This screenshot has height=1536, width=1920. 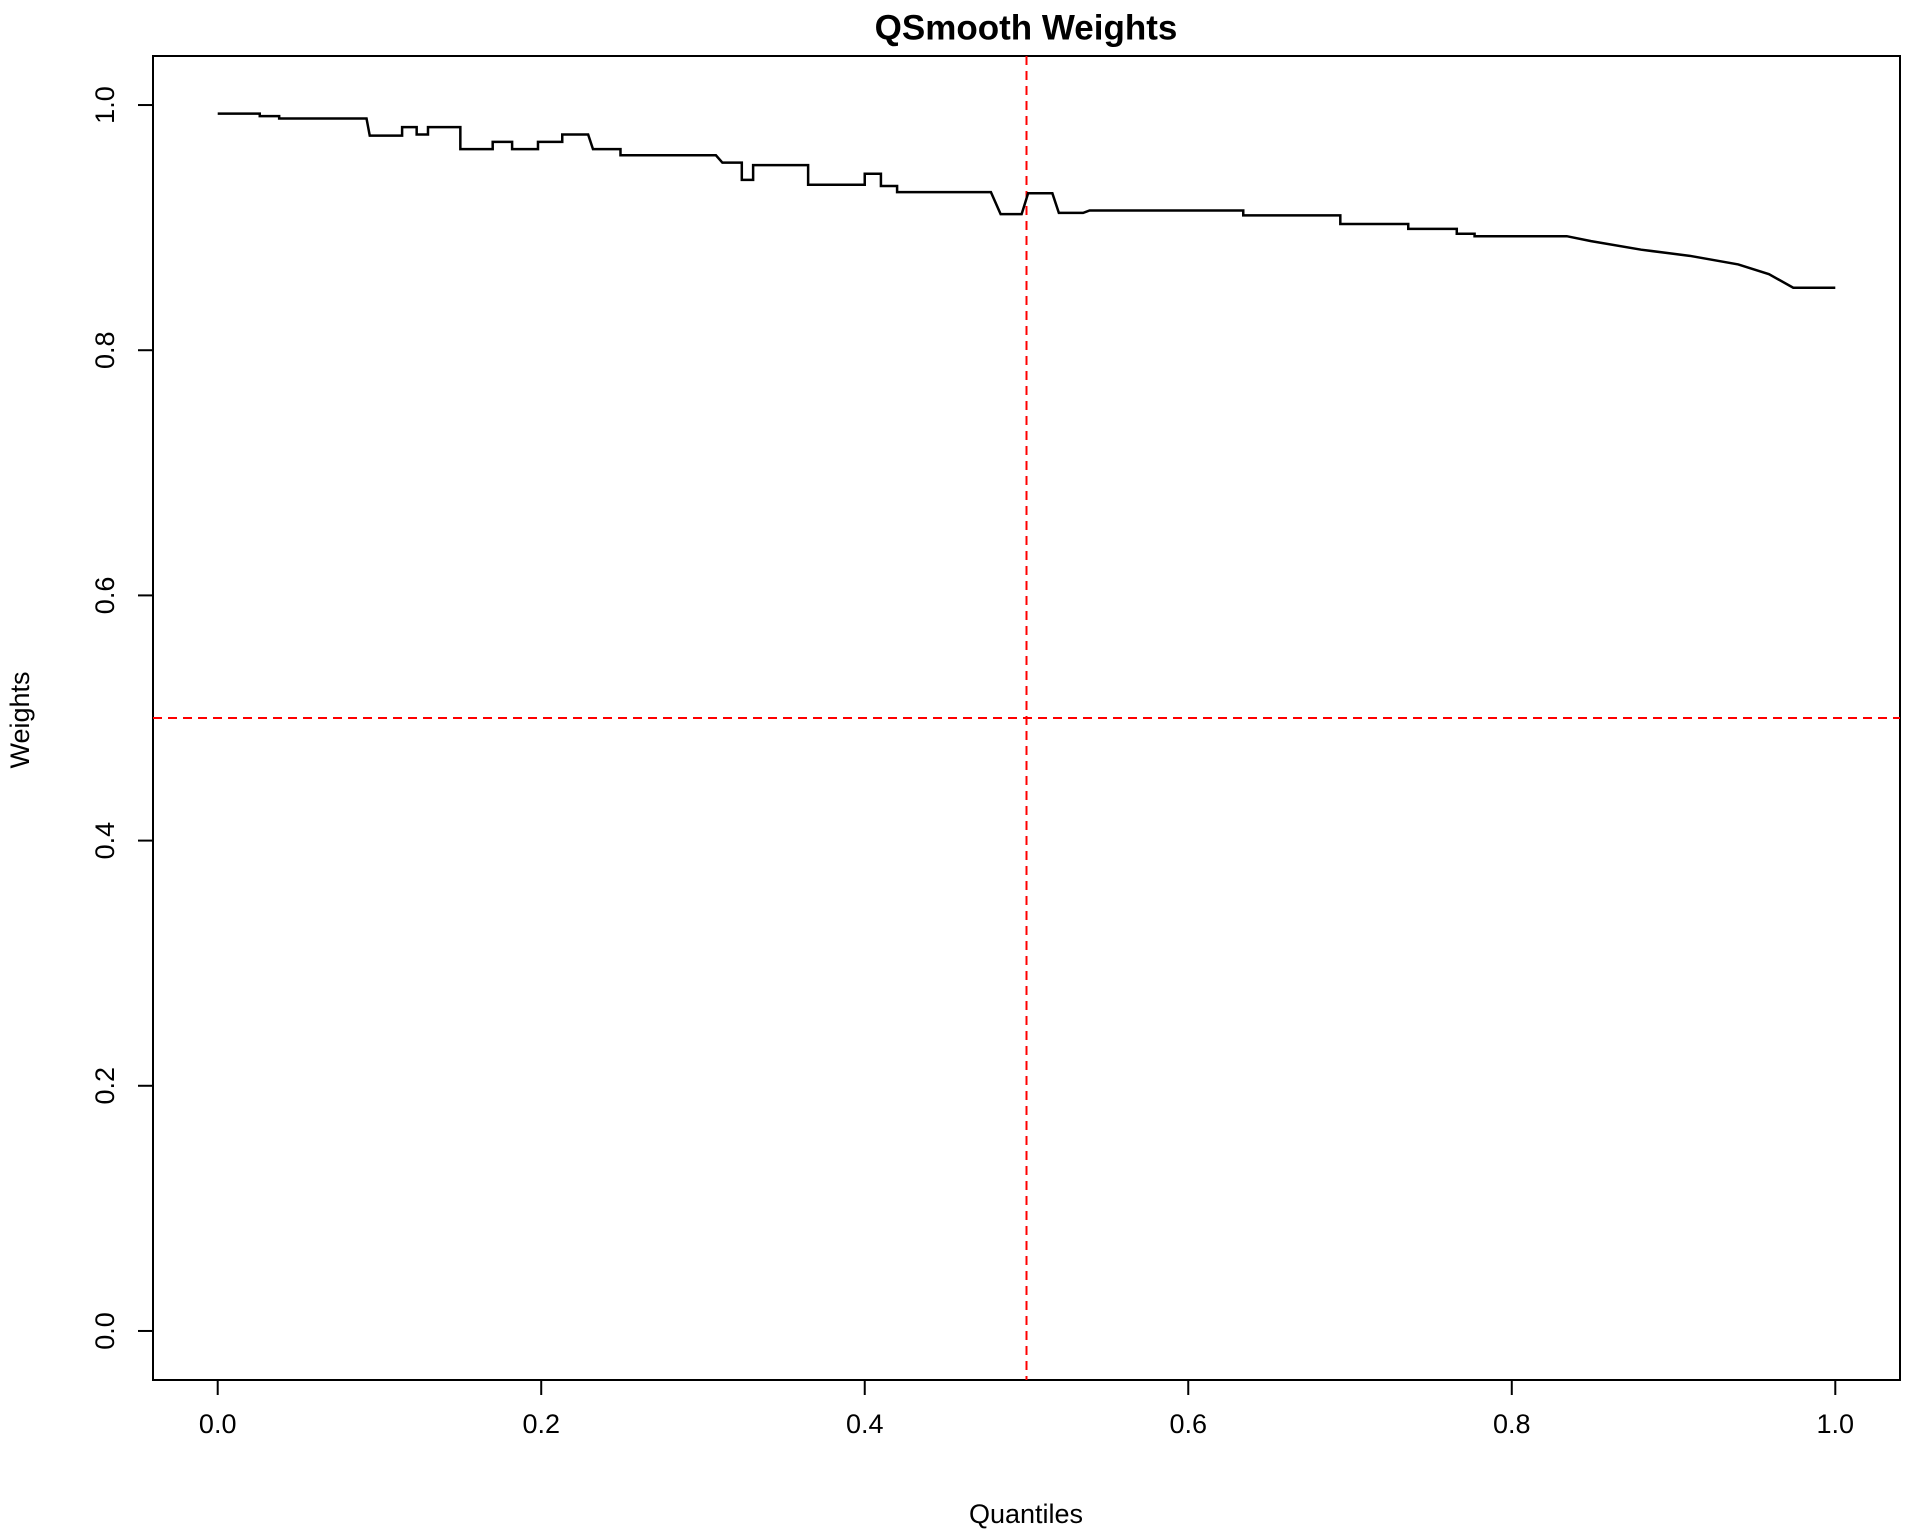 I want to click on x-tick-label: 0.4, so click(x=865, y=1424).